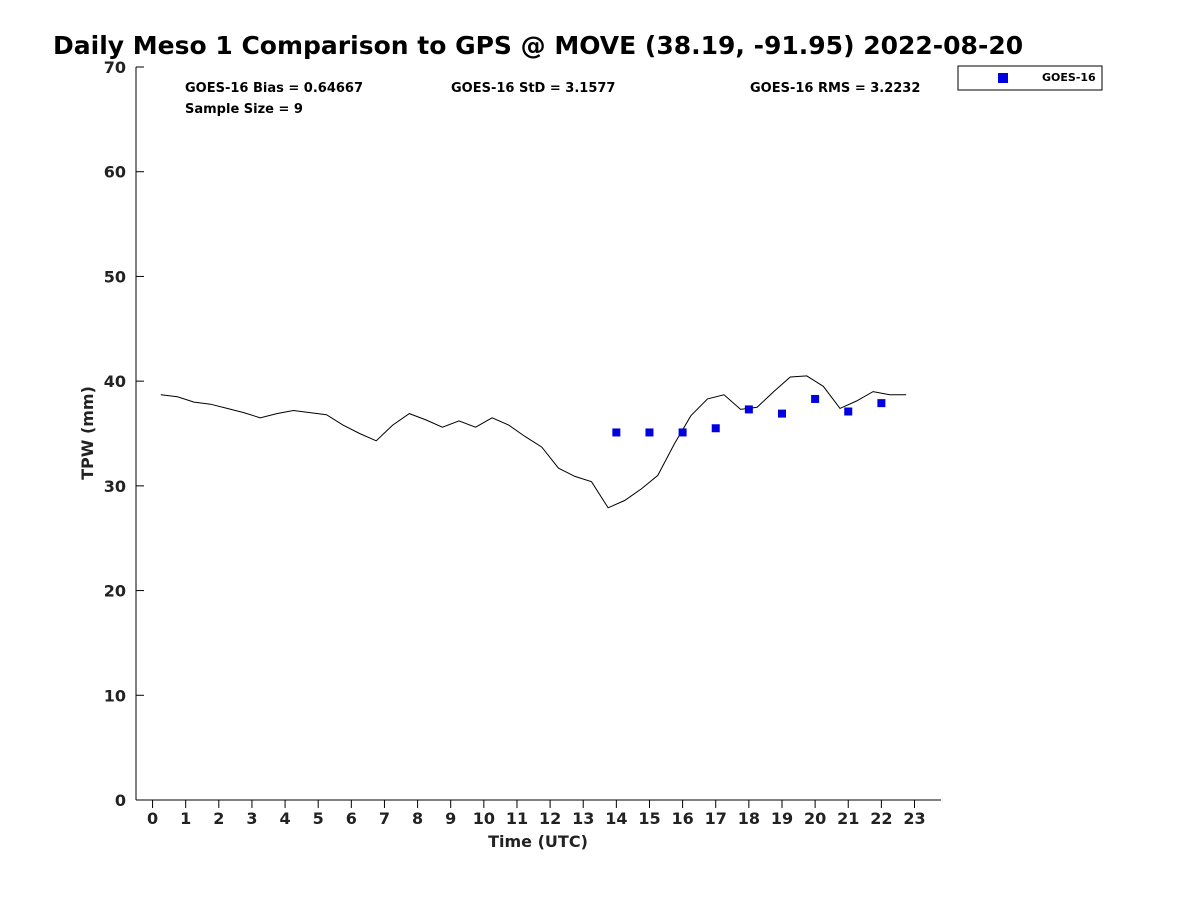 The image size is (1200, 900). I want to click on x-tick-label: 19, so click(782, 818).